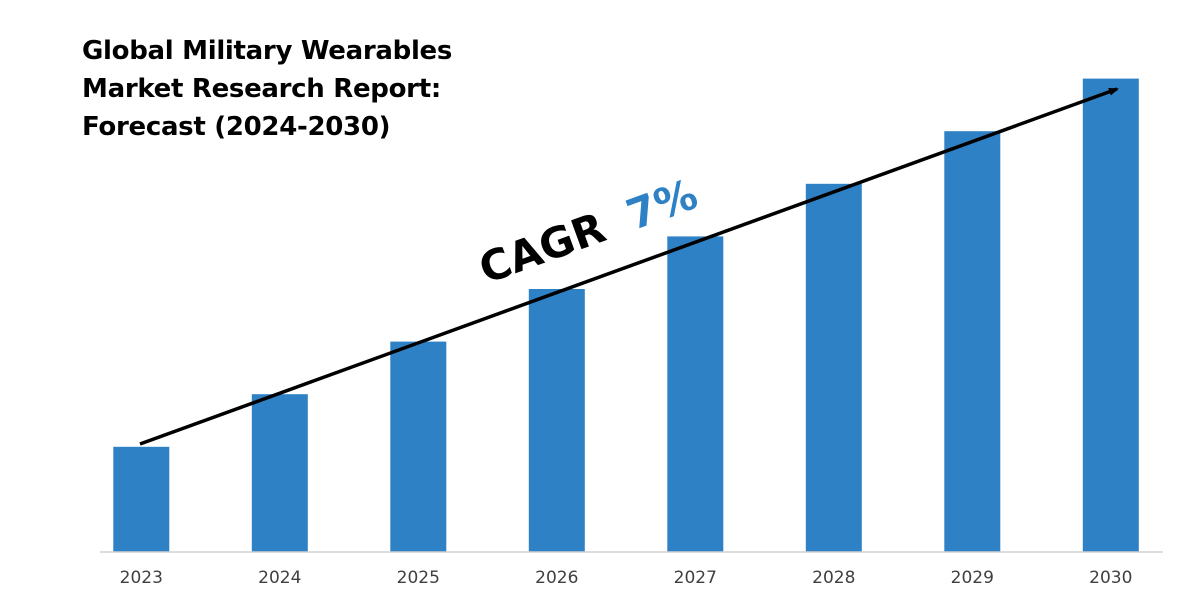 The width and height of the screenshot is (1200, 600). I want to click on x-tick-labels: 2023 2024 2025 2026 2027 2028 2029 2030, so click(626, 578).